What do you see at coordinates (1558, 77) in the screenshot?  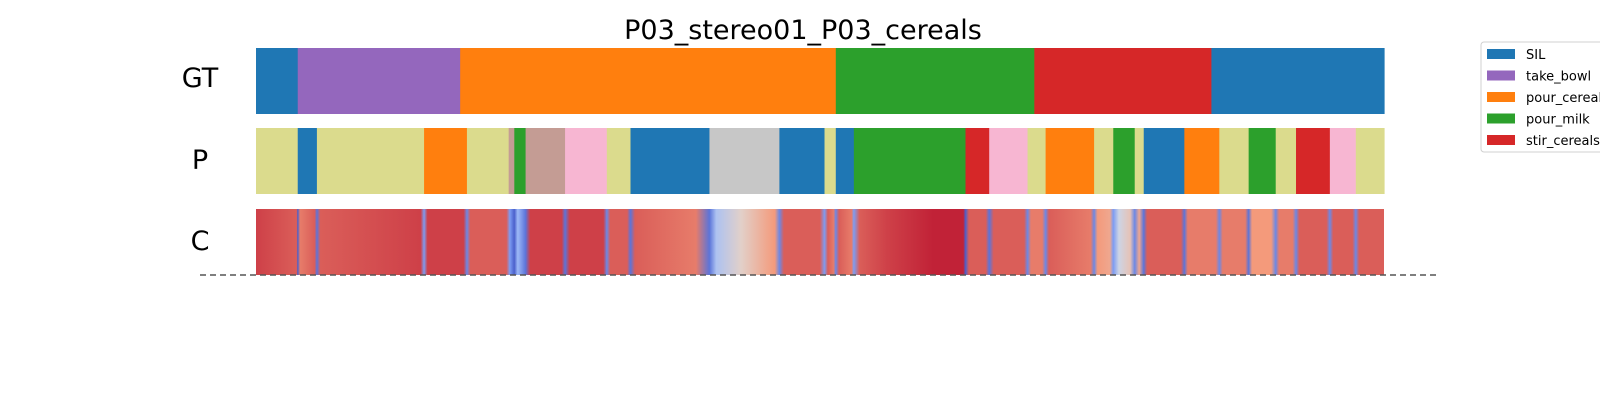 I see `legend-label-take-bowl: take_bowl` at bounding box center [1558, 77].